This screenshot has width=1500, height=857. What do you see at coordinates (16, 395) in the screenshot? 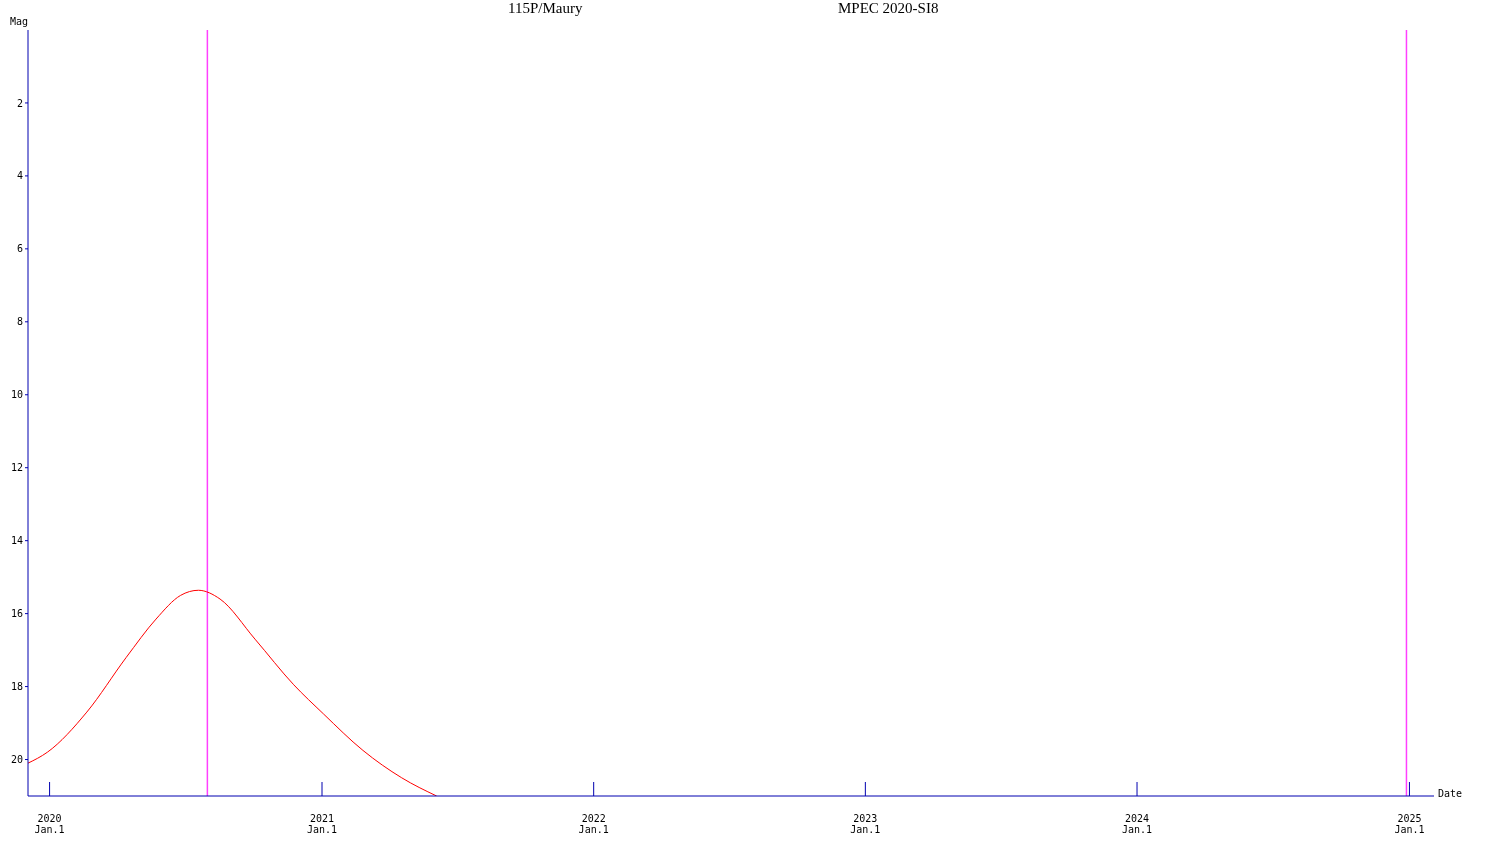
I see `y-tick-label: 10` at bounding box center [16, 395].